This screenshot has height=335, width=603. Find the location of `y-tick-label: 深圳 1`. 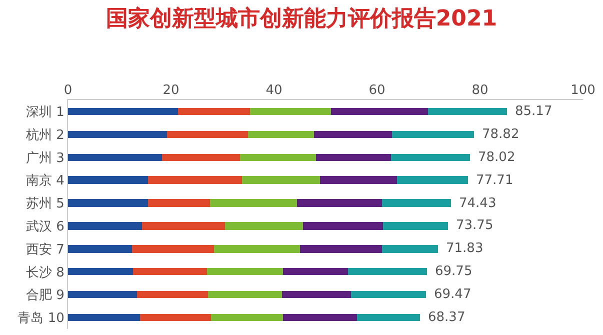

y-tick-label: 深圳 1 is located at coordinates (45, 112).